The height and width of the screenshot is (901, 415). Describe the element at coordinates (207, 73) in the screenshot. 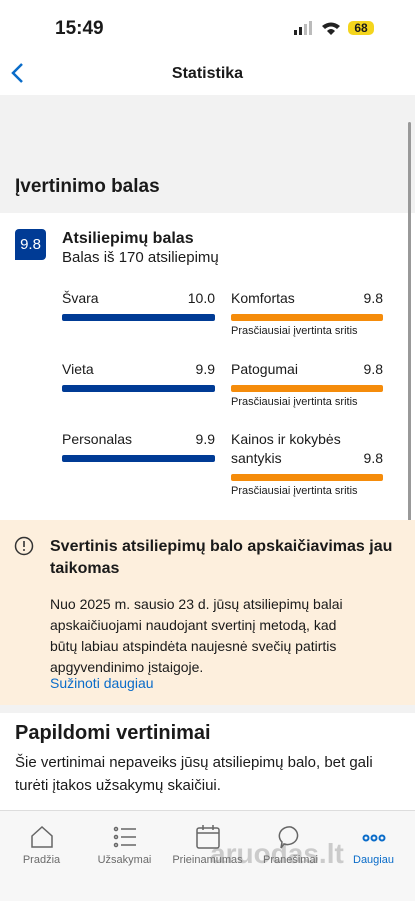

I see `nav-title: Statistika` at that location.